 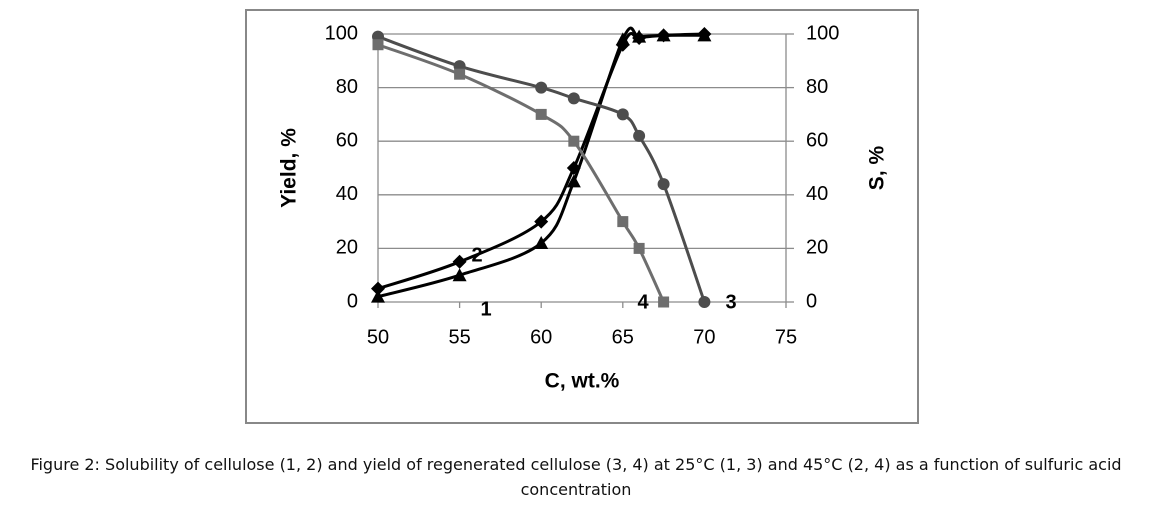 What do you see at coordinates (623, 337) in the screenshot?
I see `x-tick-label: 65` at bounding box center [623, 337].